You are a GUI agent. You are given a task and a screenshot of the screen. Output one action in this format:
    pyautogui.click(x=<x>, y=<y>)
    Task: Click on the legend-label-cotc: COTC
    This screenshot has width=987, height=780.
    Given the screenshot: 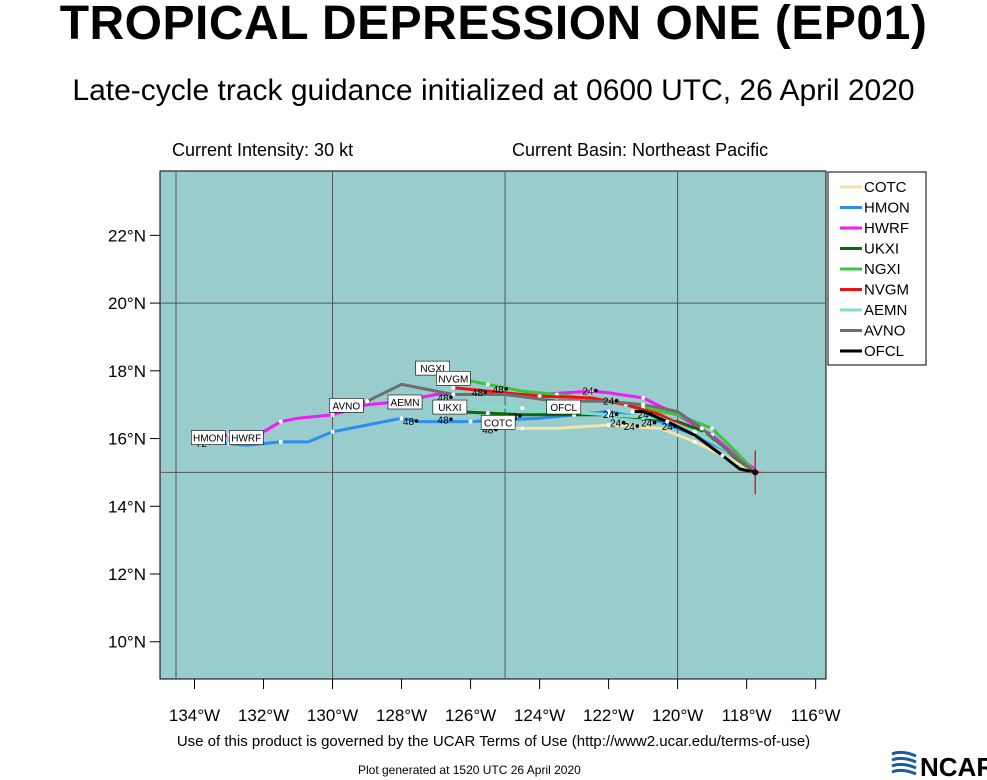 What is the action you would take?
    pyautogui.click(x=885, y=187)
    